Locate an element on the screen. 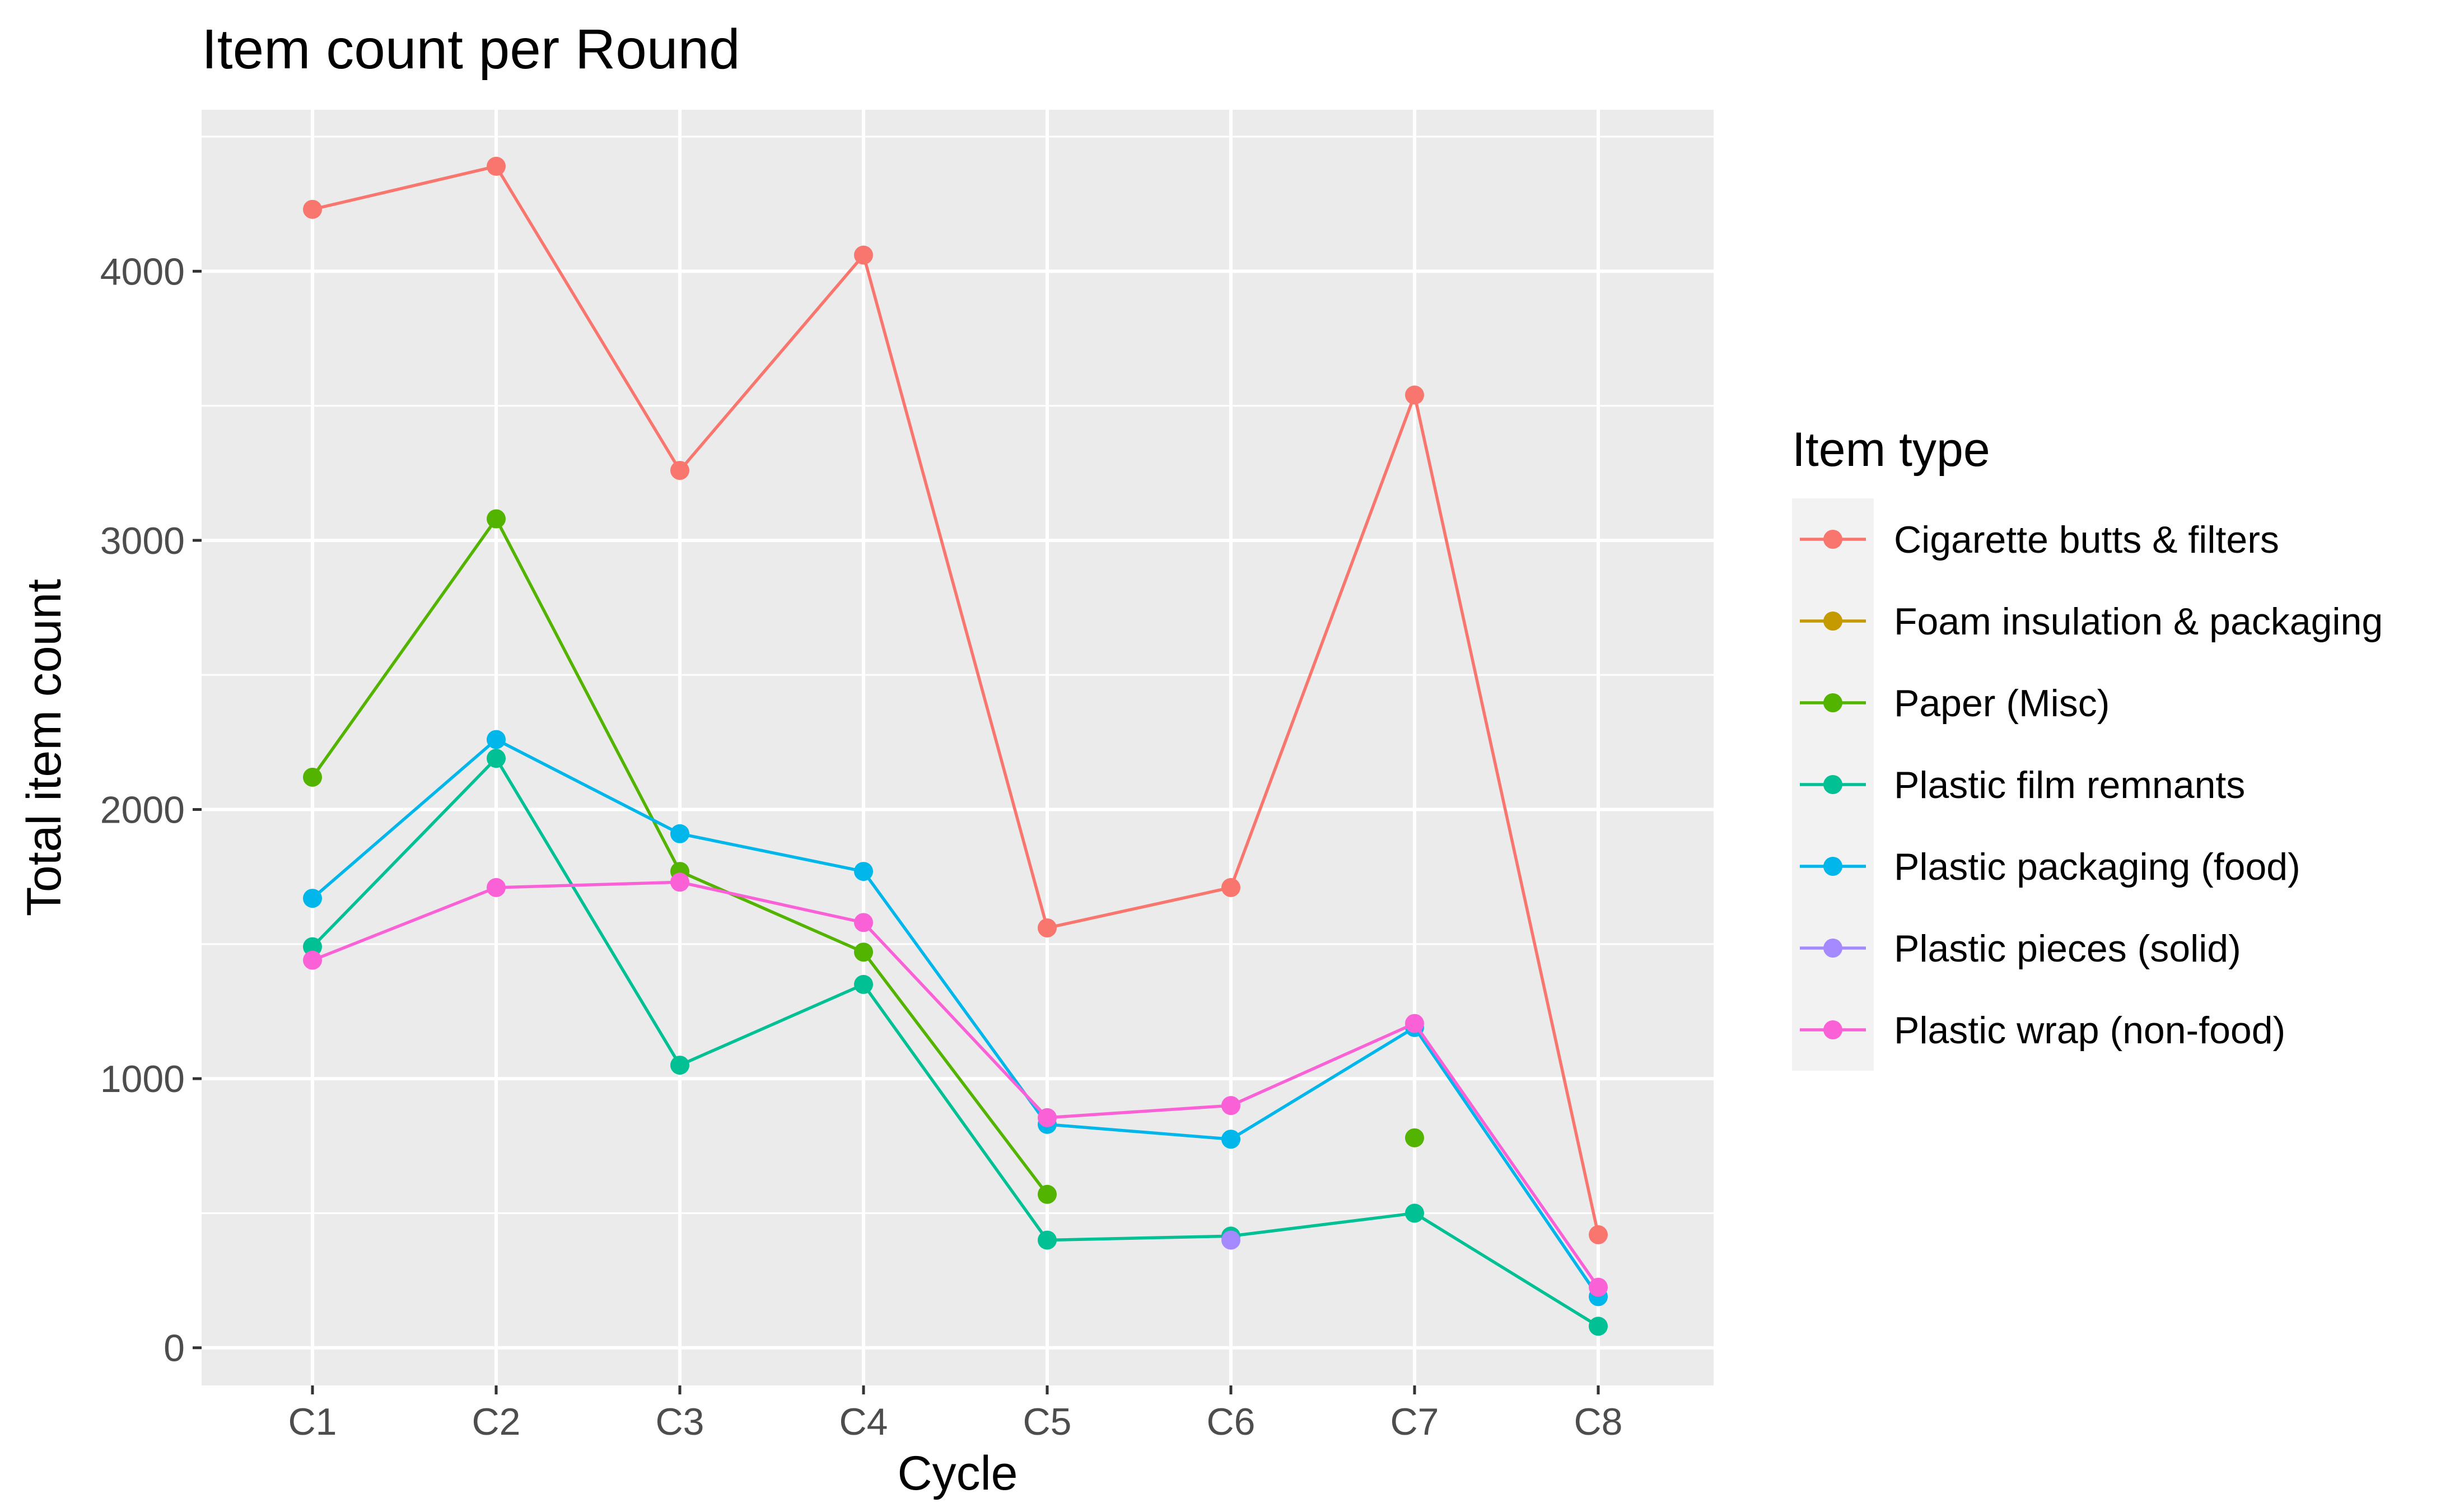 The width and height of the screenshot is (2450, 1512). legend-title: Item type is located at coordinates (1891, 450).